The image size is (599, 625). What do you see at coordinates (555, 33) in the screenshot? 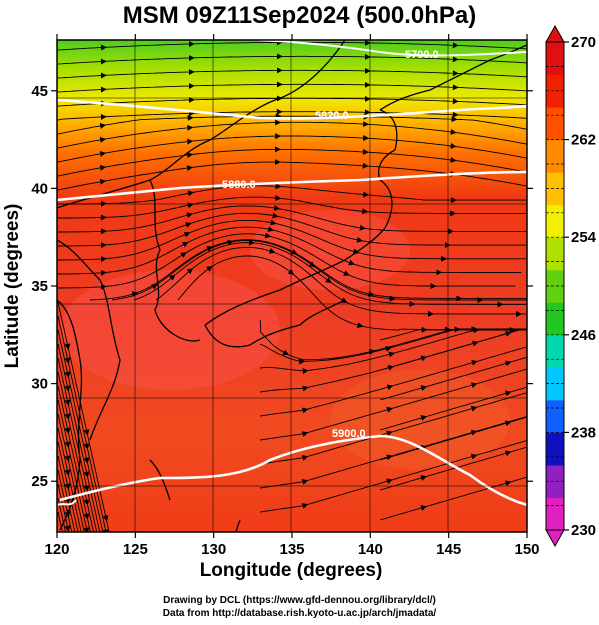
I see `colorbar-max-arrow` at bounding box center [555, 33].